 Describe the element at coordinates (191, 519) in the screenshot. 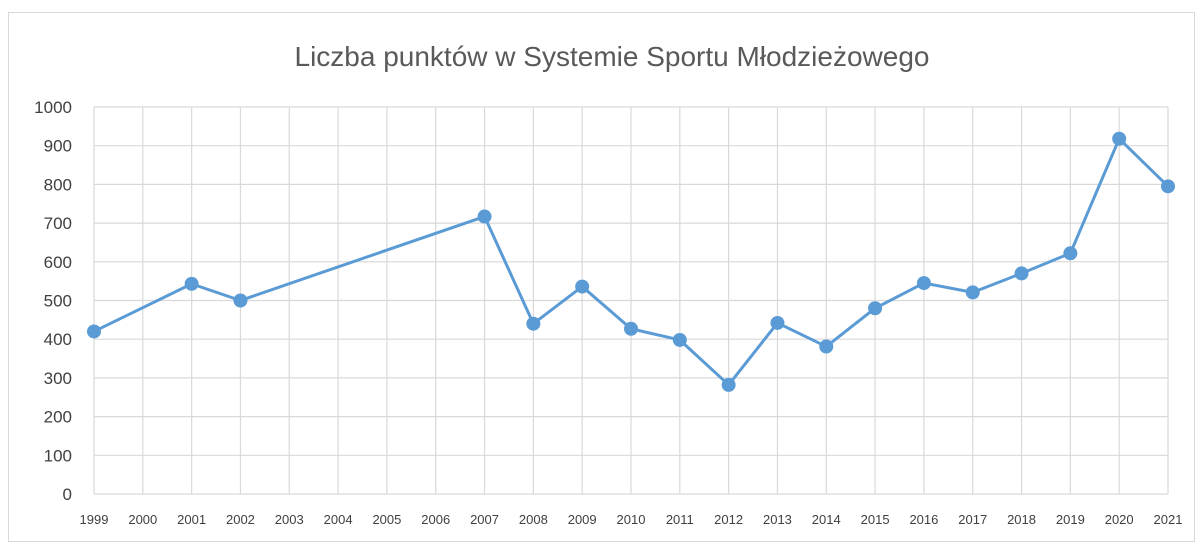

I see `x-tick-label: 2001` at that location.